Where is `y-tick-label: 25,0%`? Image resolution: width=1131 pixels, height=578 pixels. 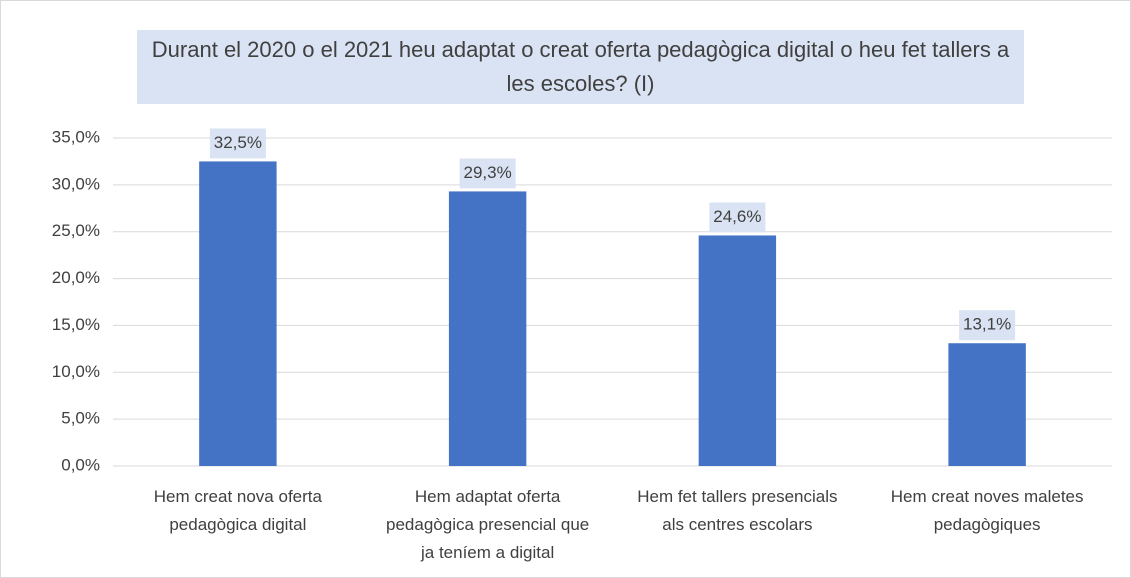 y-tick-label: 25,0% is located at coordinates (76, 230).